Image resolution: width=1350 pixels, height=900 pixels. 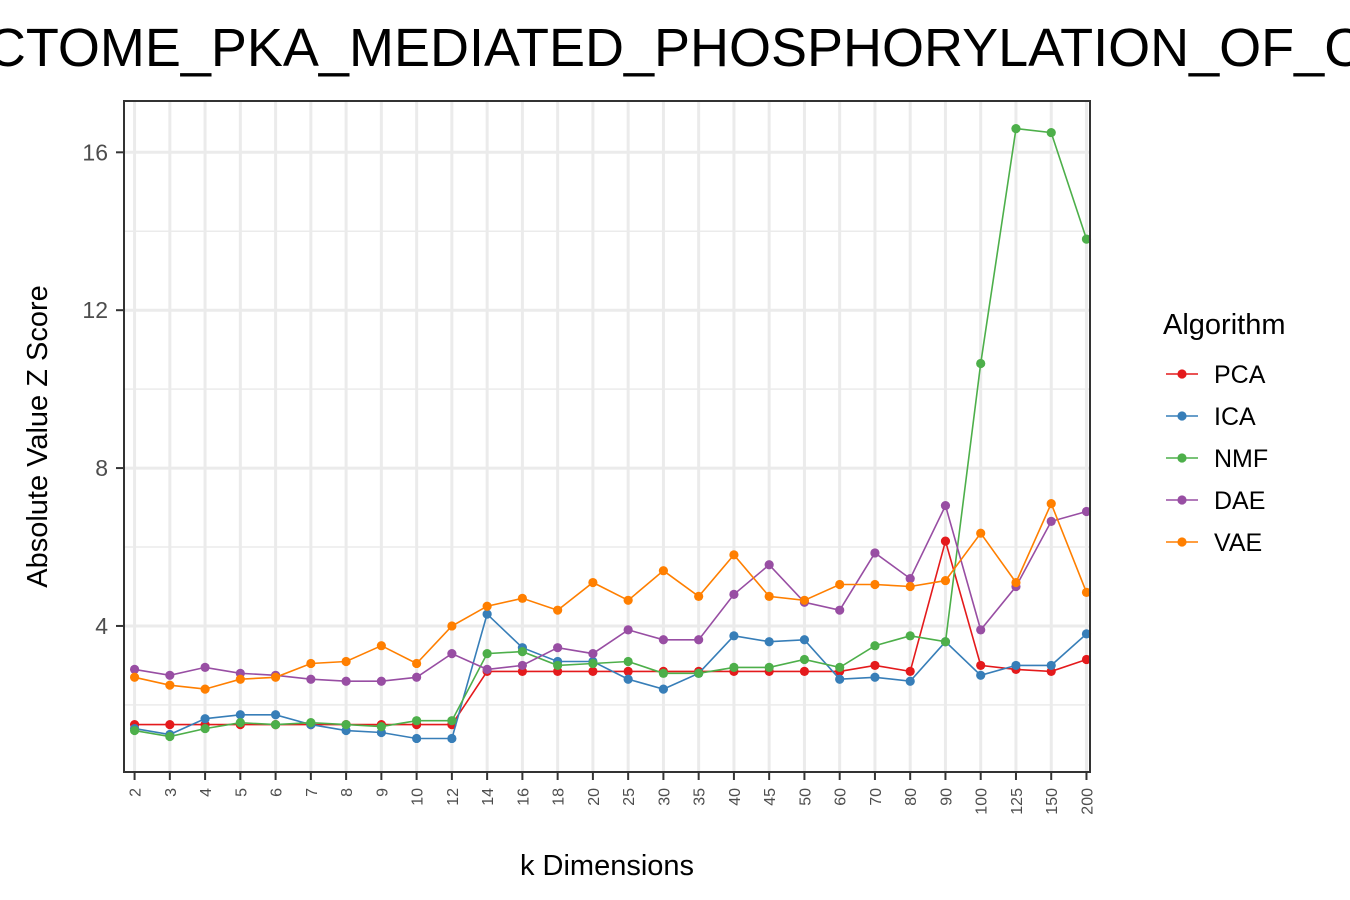 I want to click on y-tick-label: 12, so click(x=95, y=310).